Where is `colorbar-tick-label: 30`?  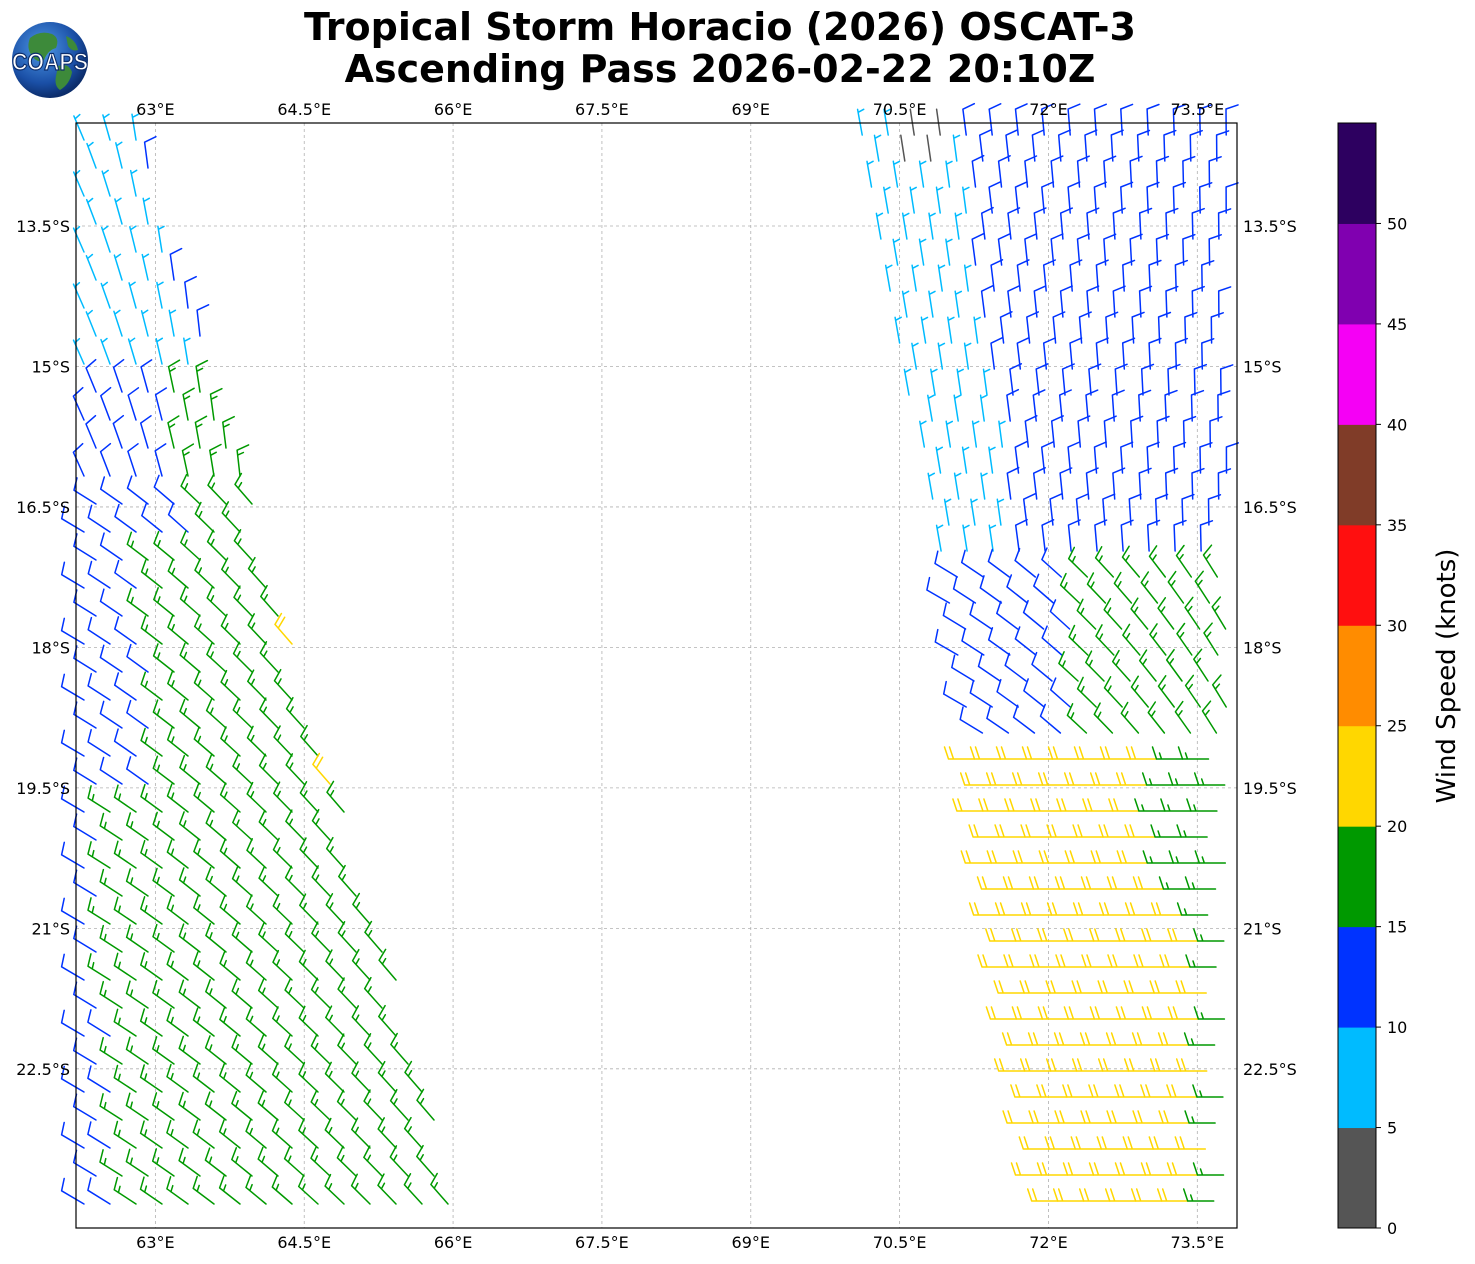 colorbar-tick-label: 30 is located at coordinates (1397, 625).